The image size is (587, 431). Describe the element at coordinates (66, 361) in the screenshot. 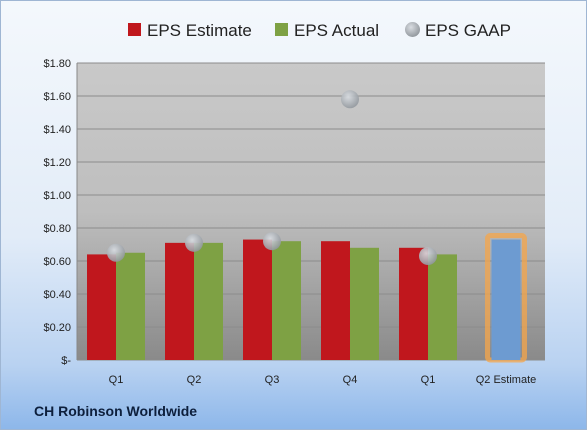

I see `y-tick-label: $-` at that location.